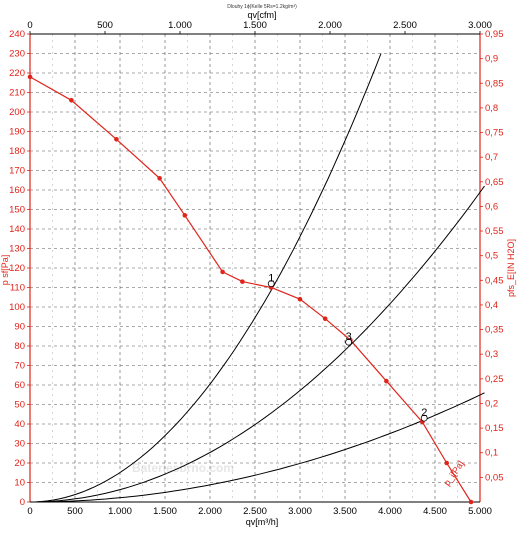 Image resolution: width=526 pixels, height=535 pixels. Describe the element at coordinates (405, 25) in the screenshot. I see `x-top-tick-label: 2.500` at that location.